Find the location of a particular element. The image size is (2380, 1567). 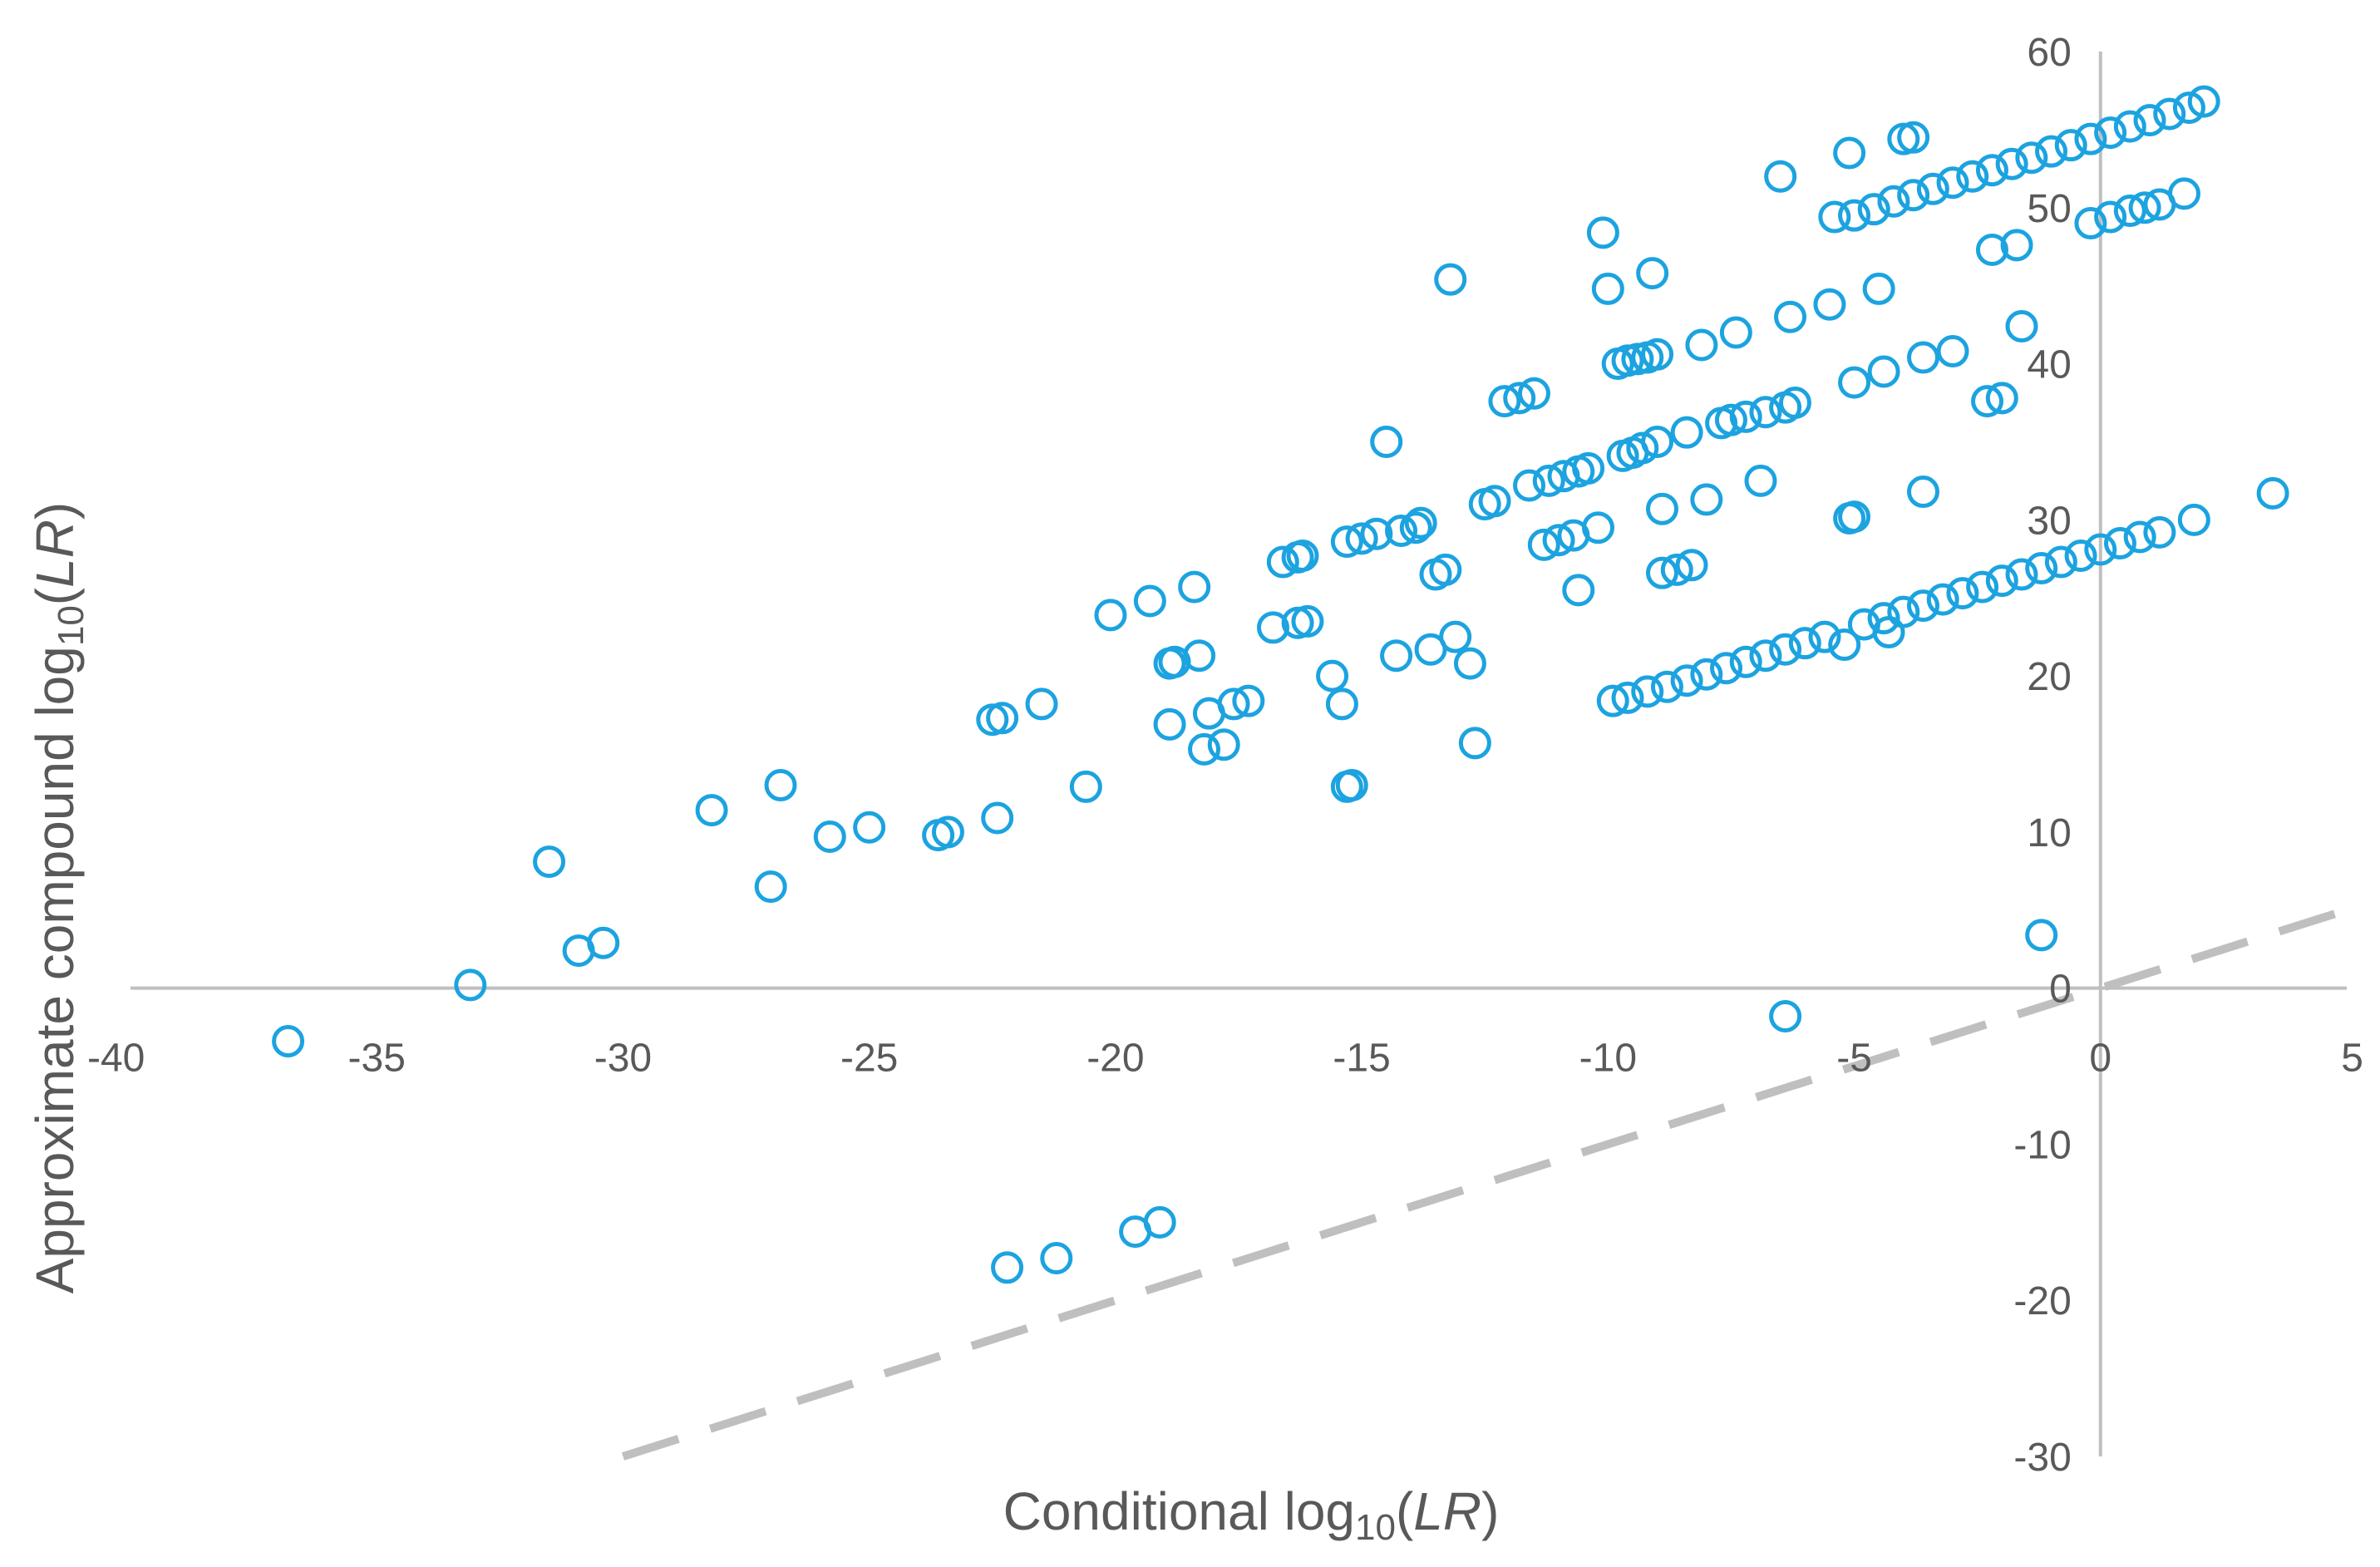

y-title-open: ( is located at coordinates (55, 596).